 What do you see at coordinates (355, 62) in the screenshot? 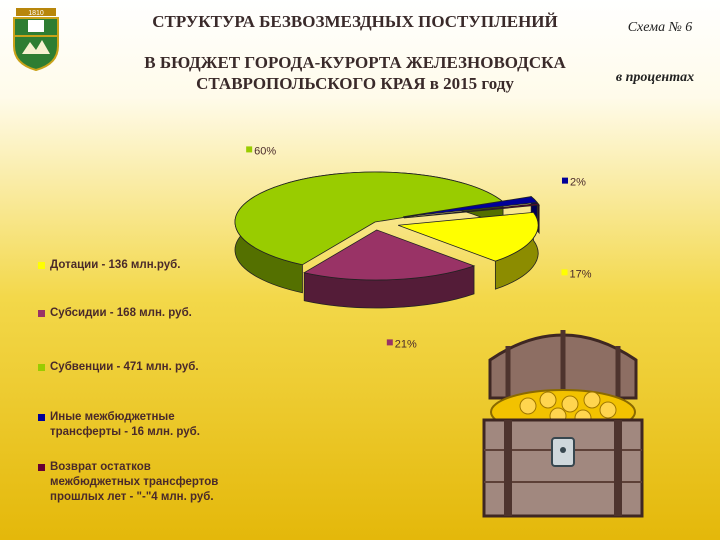
I see `title-line-2: В БЮДЖЕТ ГОРОДА-КУРОРТА ЖЕЛЕЗНОВОДСКА` at bounding box center [355, 62].